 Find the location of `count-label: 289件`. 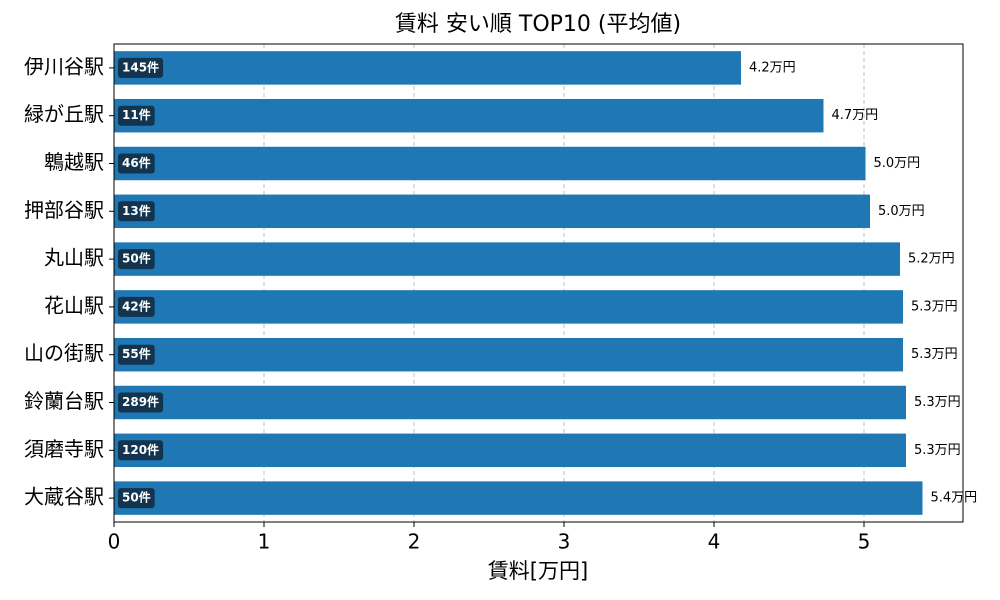

count-label: 289件 is located at coordinates (140, 401).